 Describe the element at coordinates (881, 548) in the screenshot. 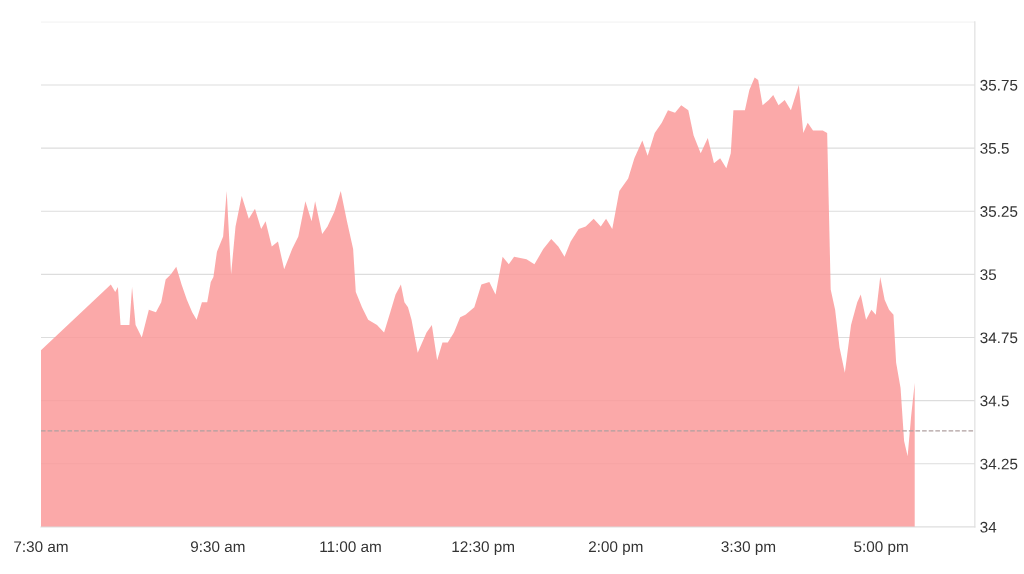

I see `x-tick-label: 5:00 pm` at that location.